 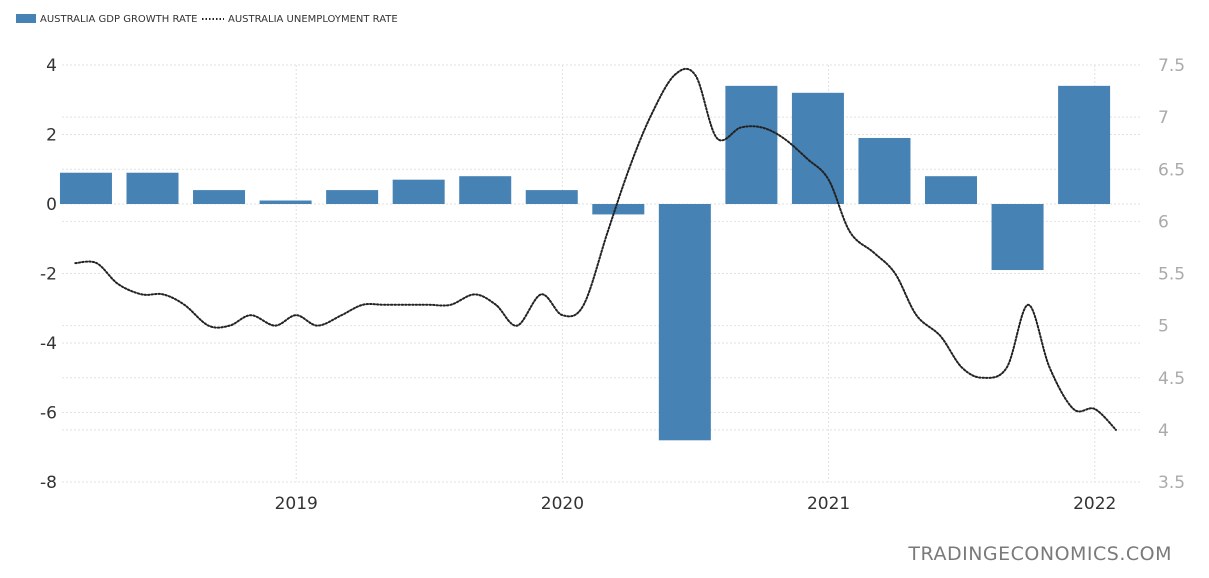 I want to click on x-axis-ticks: 2019 2020 2021 2022, so click(x=696, y=504).